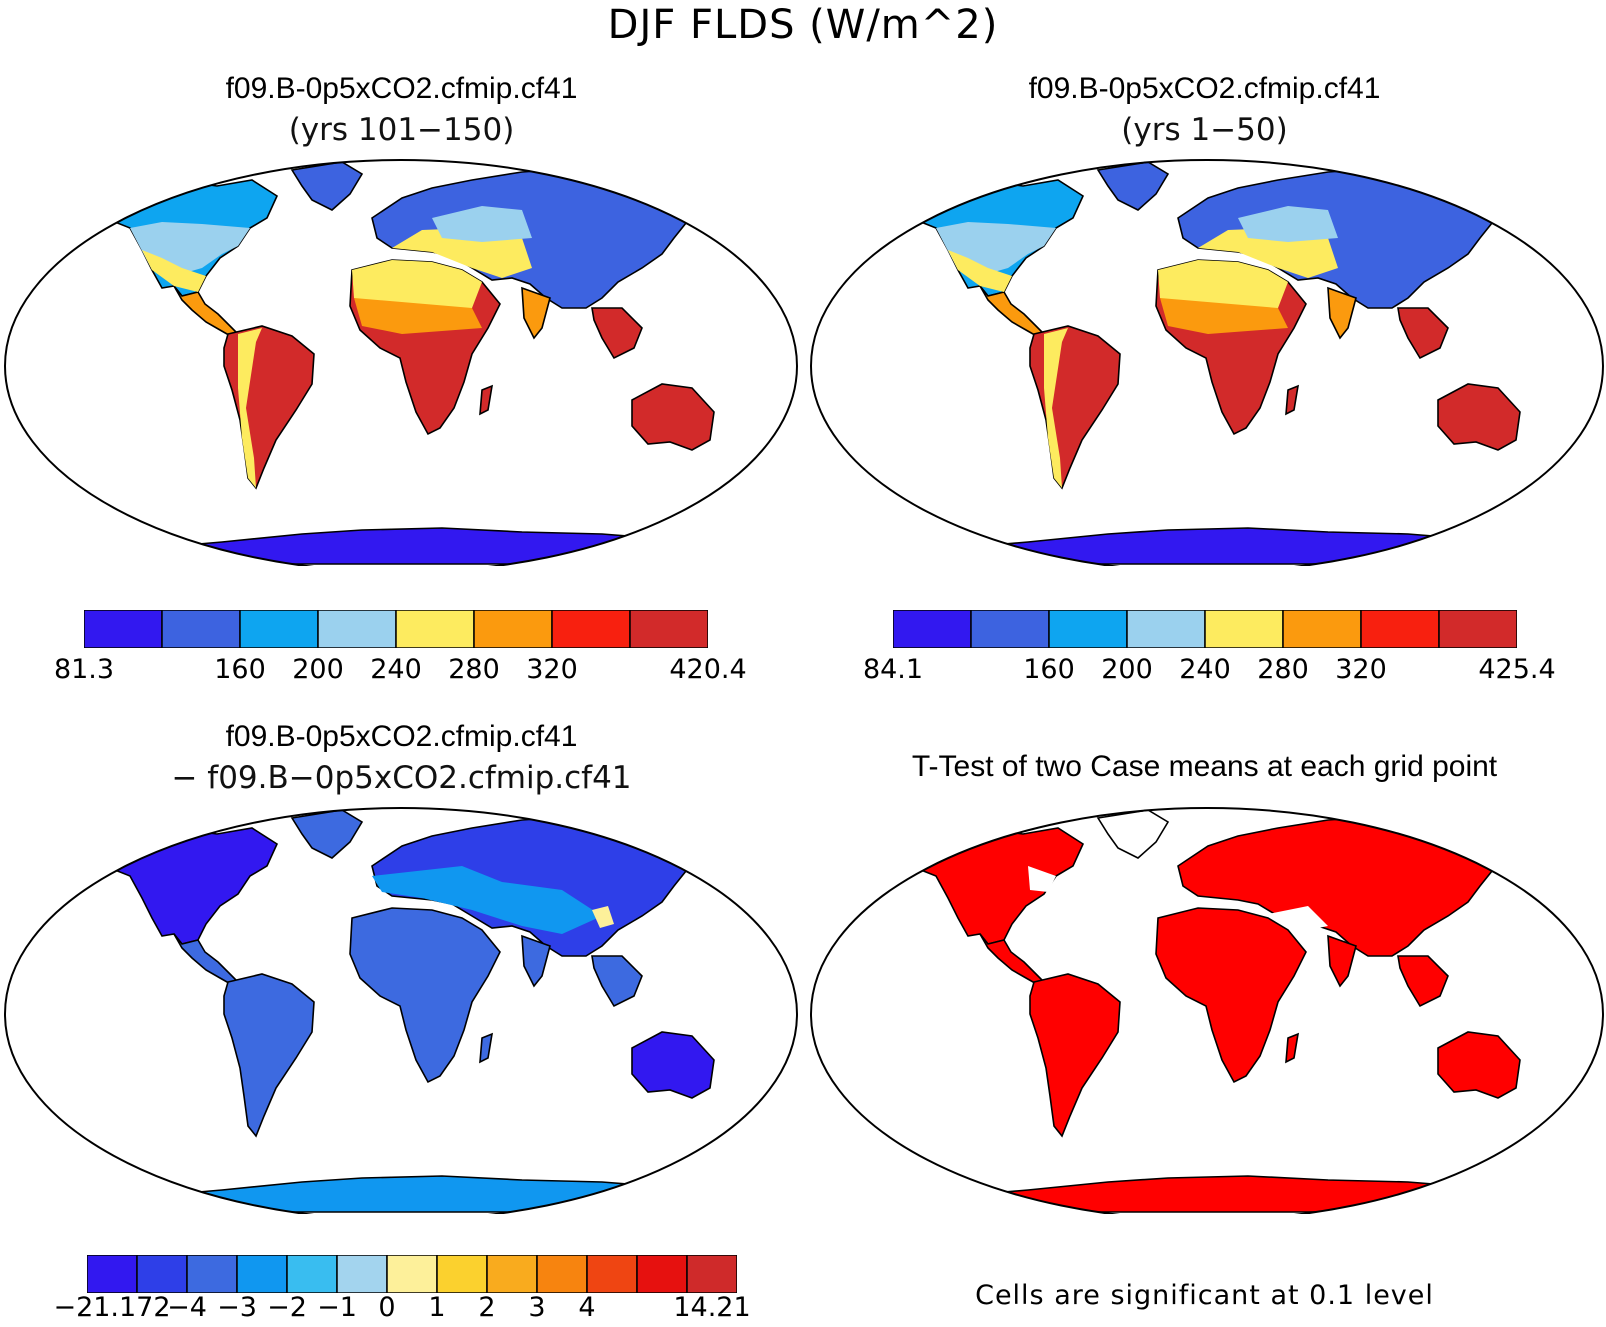 The width and height of the screenshot is (1606, 1327). I want to click on colorbar-labels-panel-1: 81.3 160 200 240 280 320 420.4, so click(400, 672).